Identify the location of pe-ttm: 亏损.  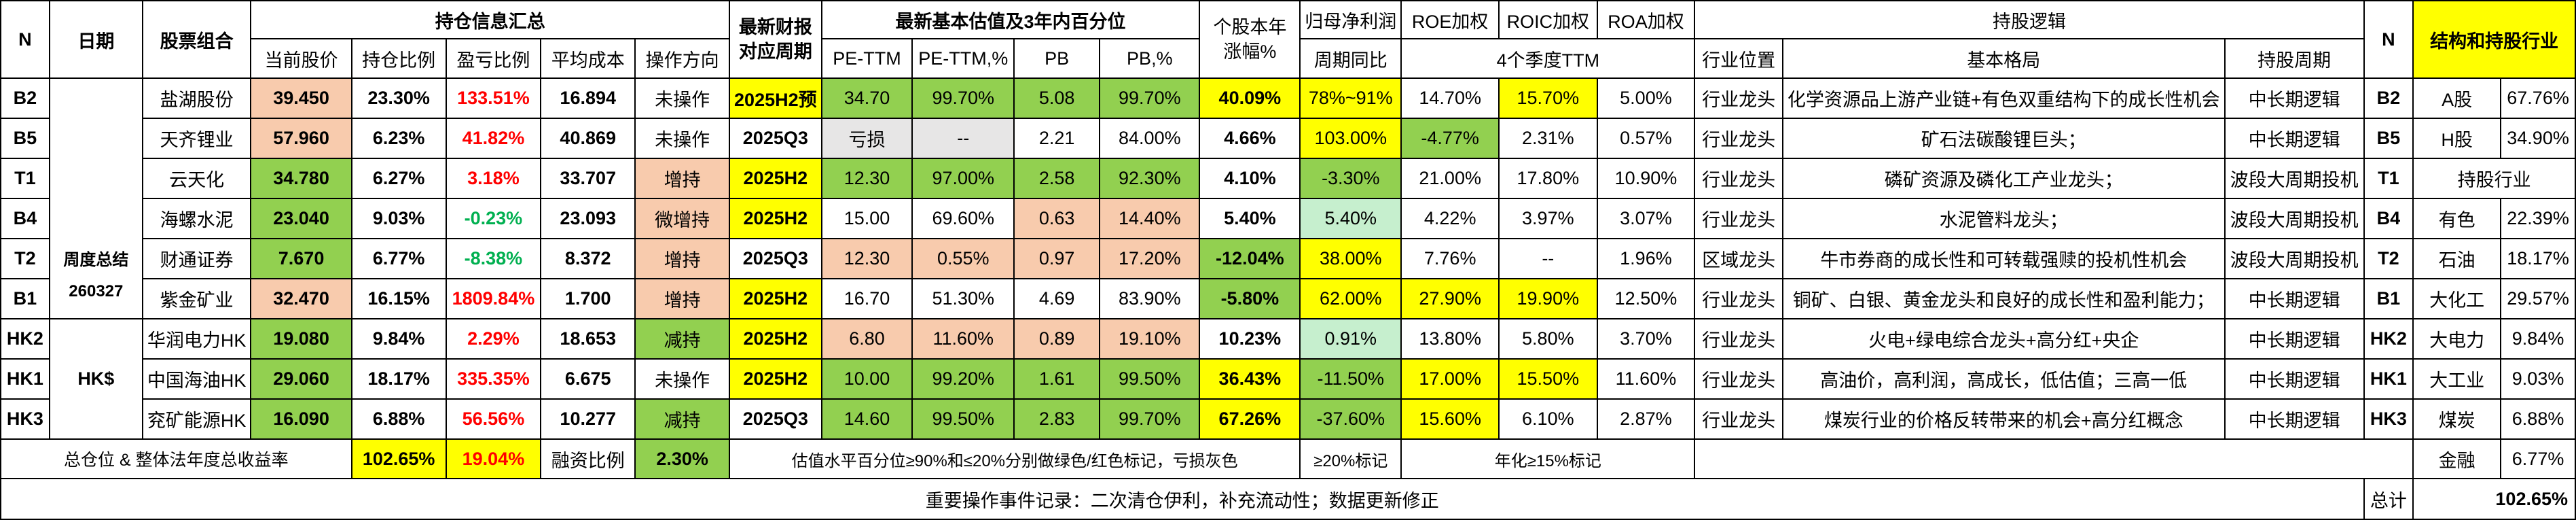
(867, 139).